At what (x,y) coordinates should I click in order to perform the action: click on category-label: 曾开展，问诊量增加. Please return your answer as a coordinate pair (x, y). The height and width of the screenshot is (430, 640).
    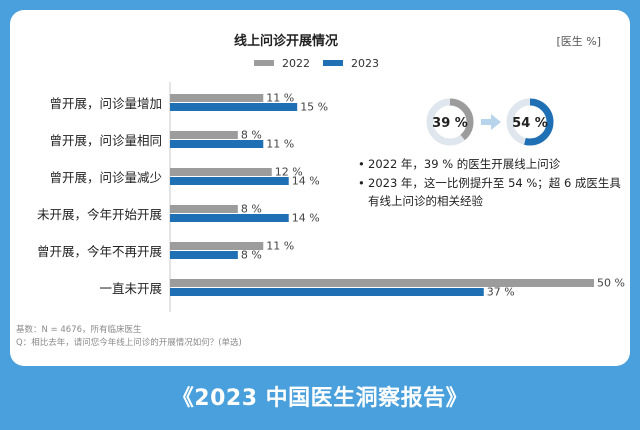
    Looking at the image, I should click on (105, 103).